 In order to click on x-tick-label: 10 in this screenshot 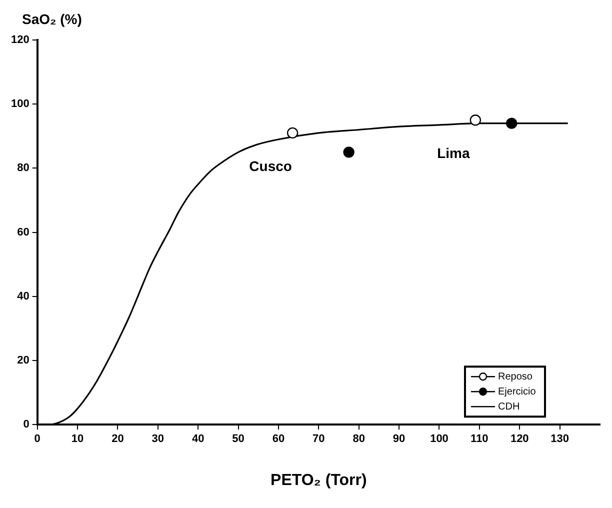, I will do `click(77, 439)`.